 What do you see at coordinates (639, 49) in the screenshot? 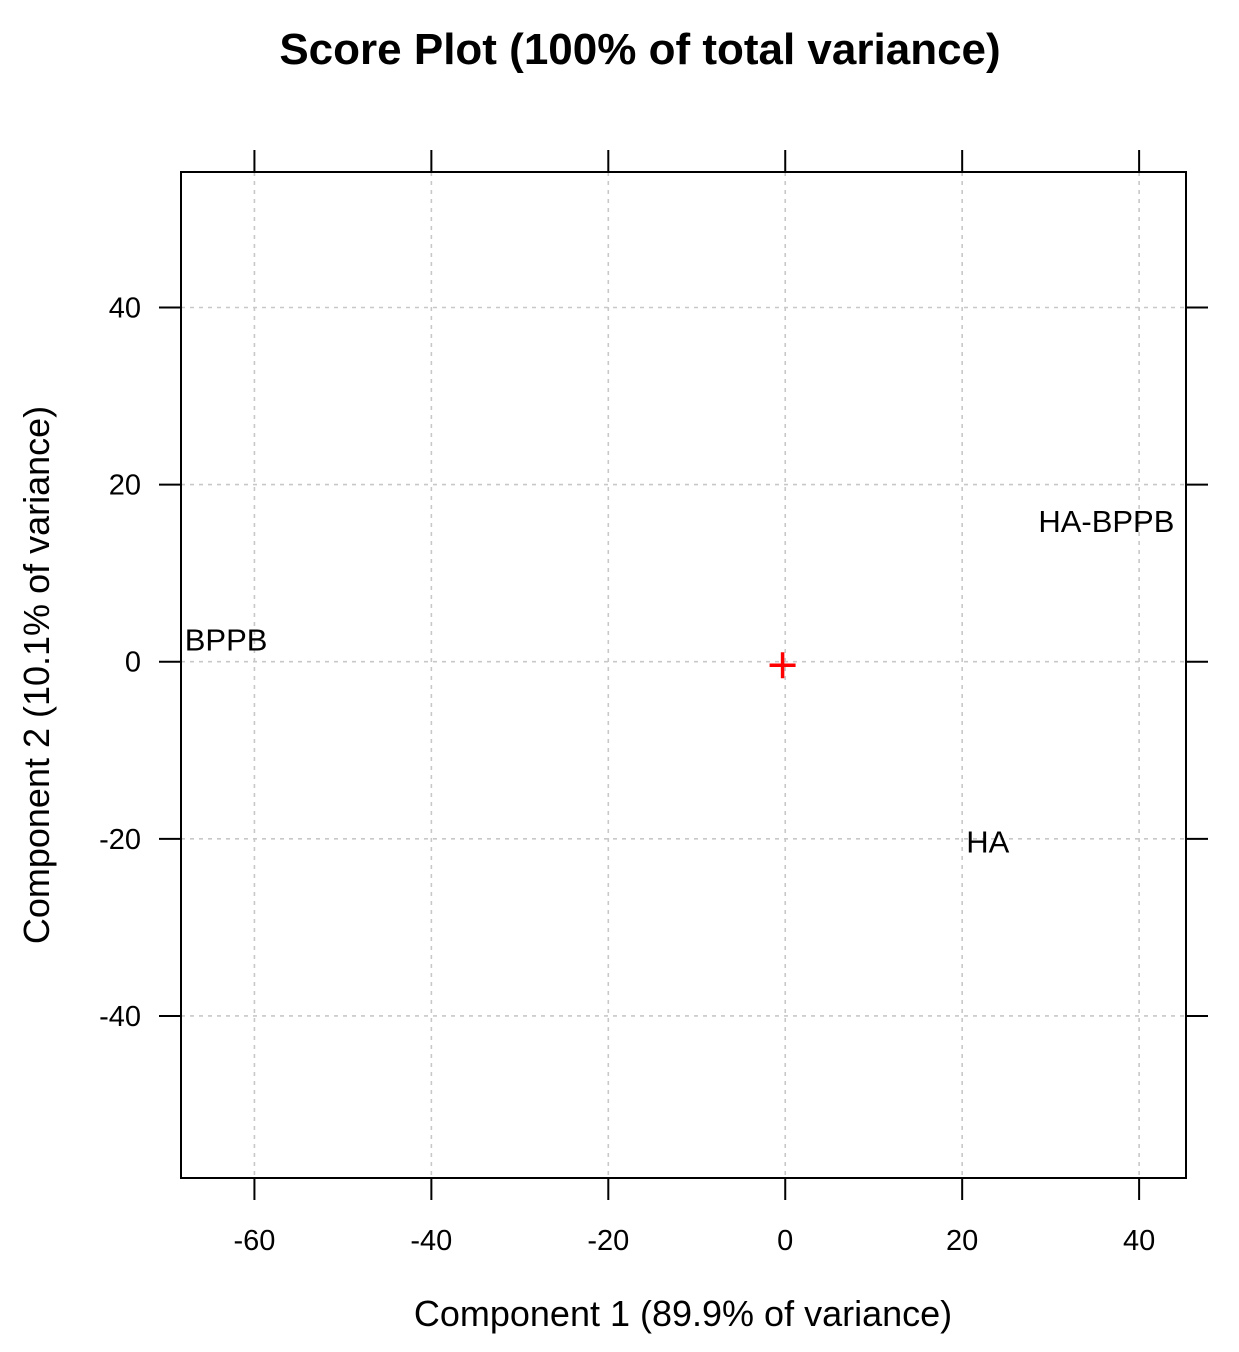
I see `chart-title: Score Plot (100% of total variance)` at bounding box center [639, 49].